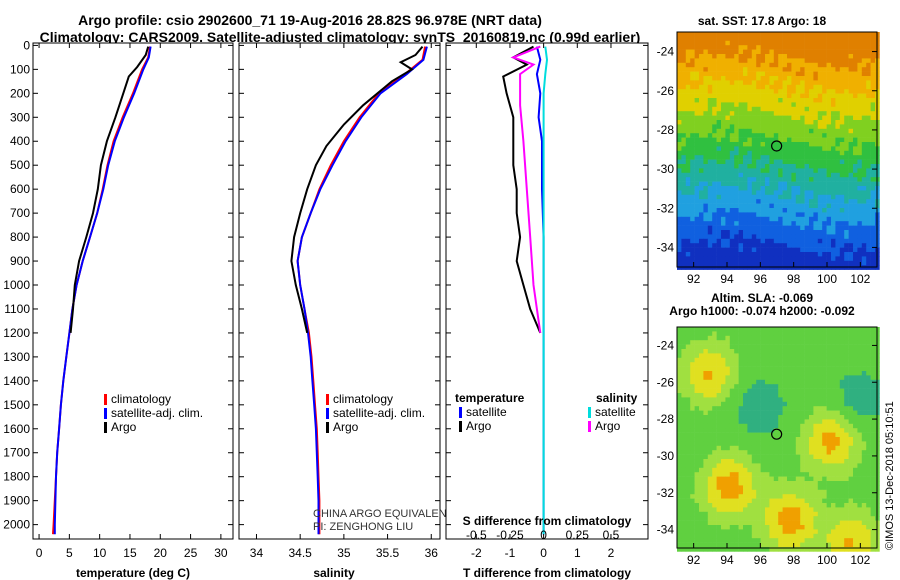 Image resolution: width=900 pixels, height=580 pixels. What do you see at coordinates (161, 553) in the screenshot?
I see `temp-xtick-label: 20` at bounding box center [161, 553].